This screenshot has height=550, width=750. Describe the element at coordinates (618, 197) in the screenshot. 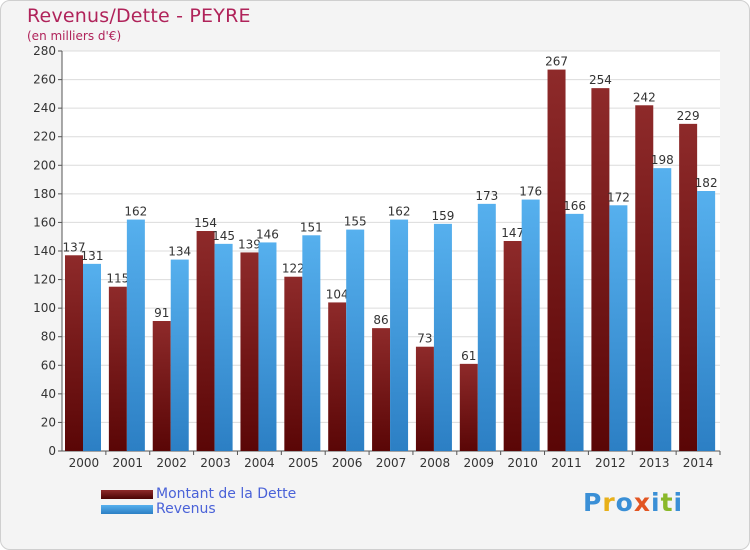

I see `data-label-revenus: 172` at that location.